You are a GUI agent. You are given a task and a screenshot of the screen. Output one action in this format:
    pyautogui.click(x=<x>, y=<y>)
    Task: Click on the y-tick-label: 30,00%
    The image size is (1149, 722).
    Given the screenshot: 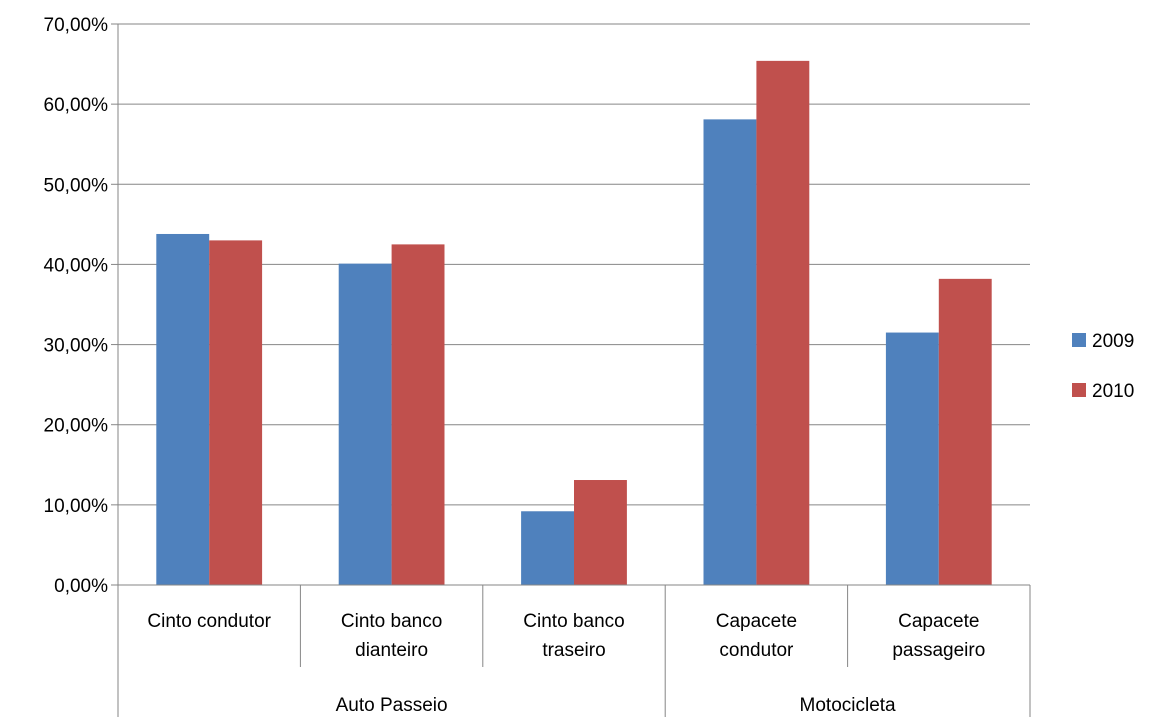 What is the action you would take?
    pyautogui.click(x=76, y=346)
    